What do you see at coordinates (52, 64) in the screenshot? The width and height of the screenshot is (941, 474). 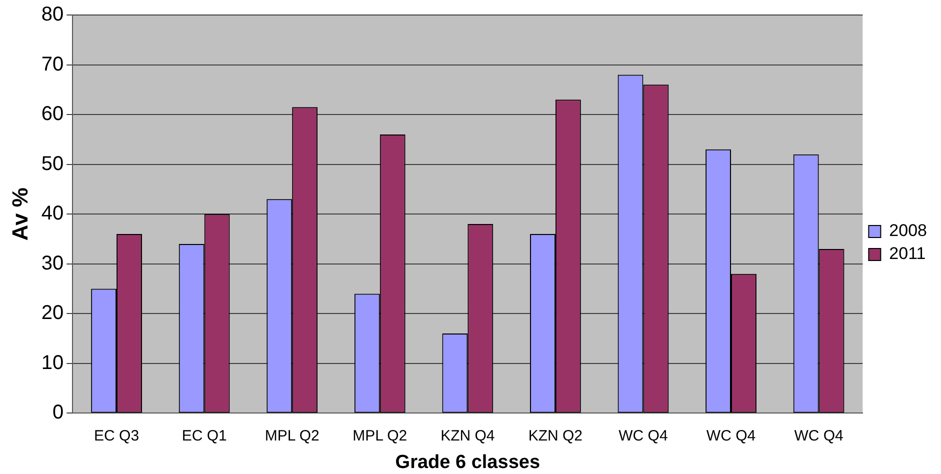 I see `y-tick-label: 70` at bounding box center [52, 64].